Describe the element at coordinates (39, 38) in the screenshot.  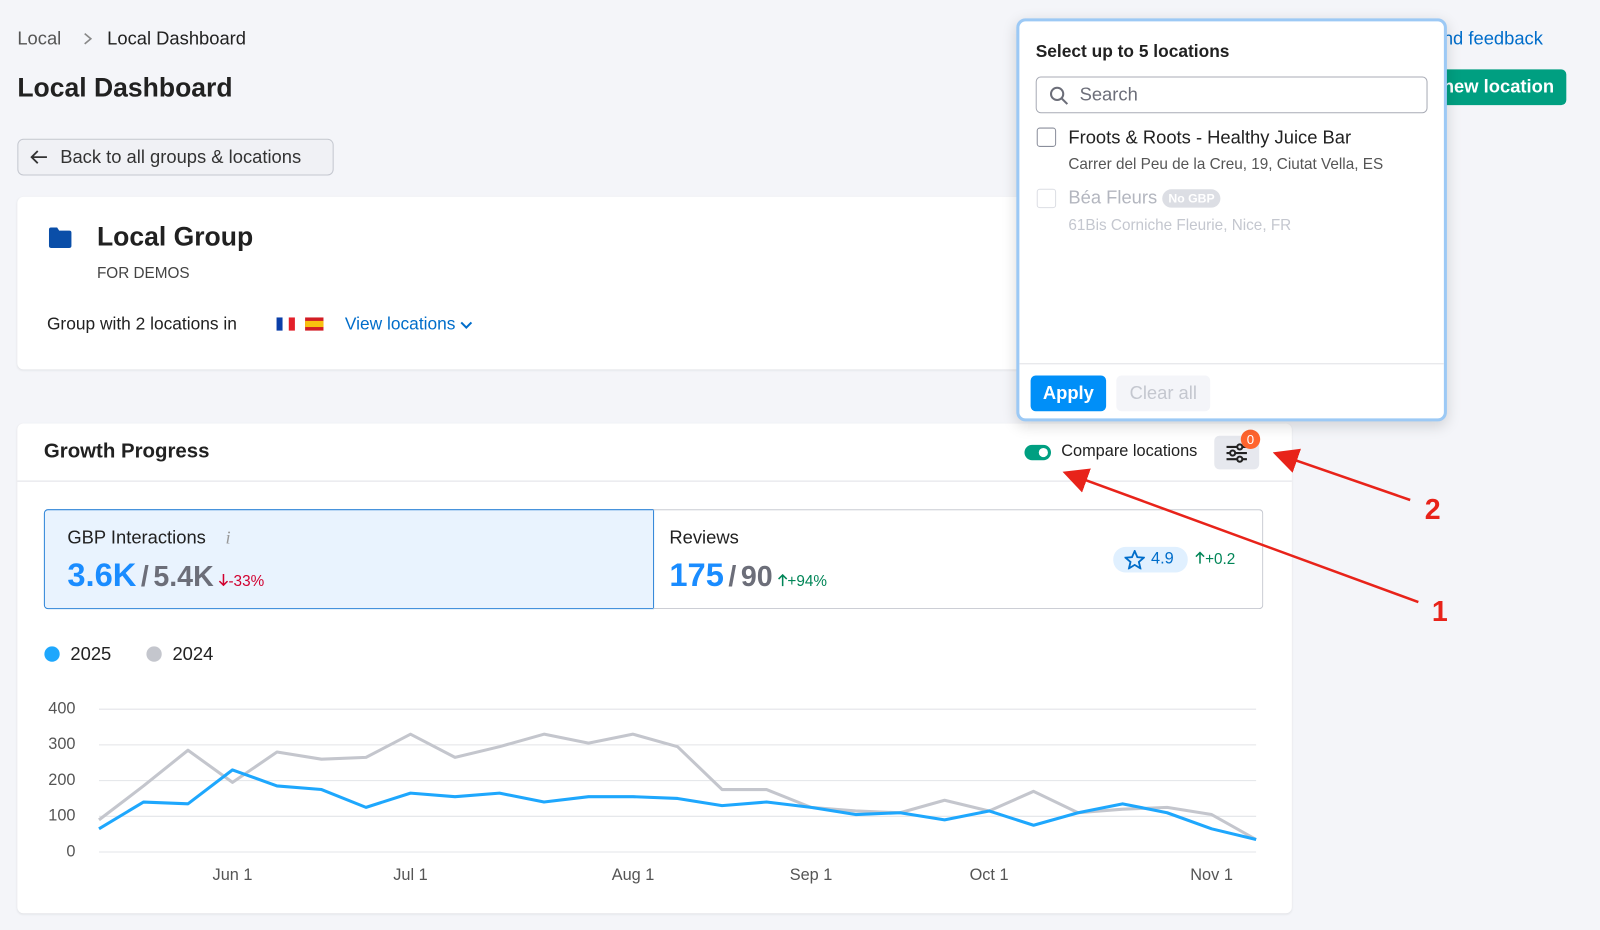
I see `breadcrumb-item: Local` at that location.